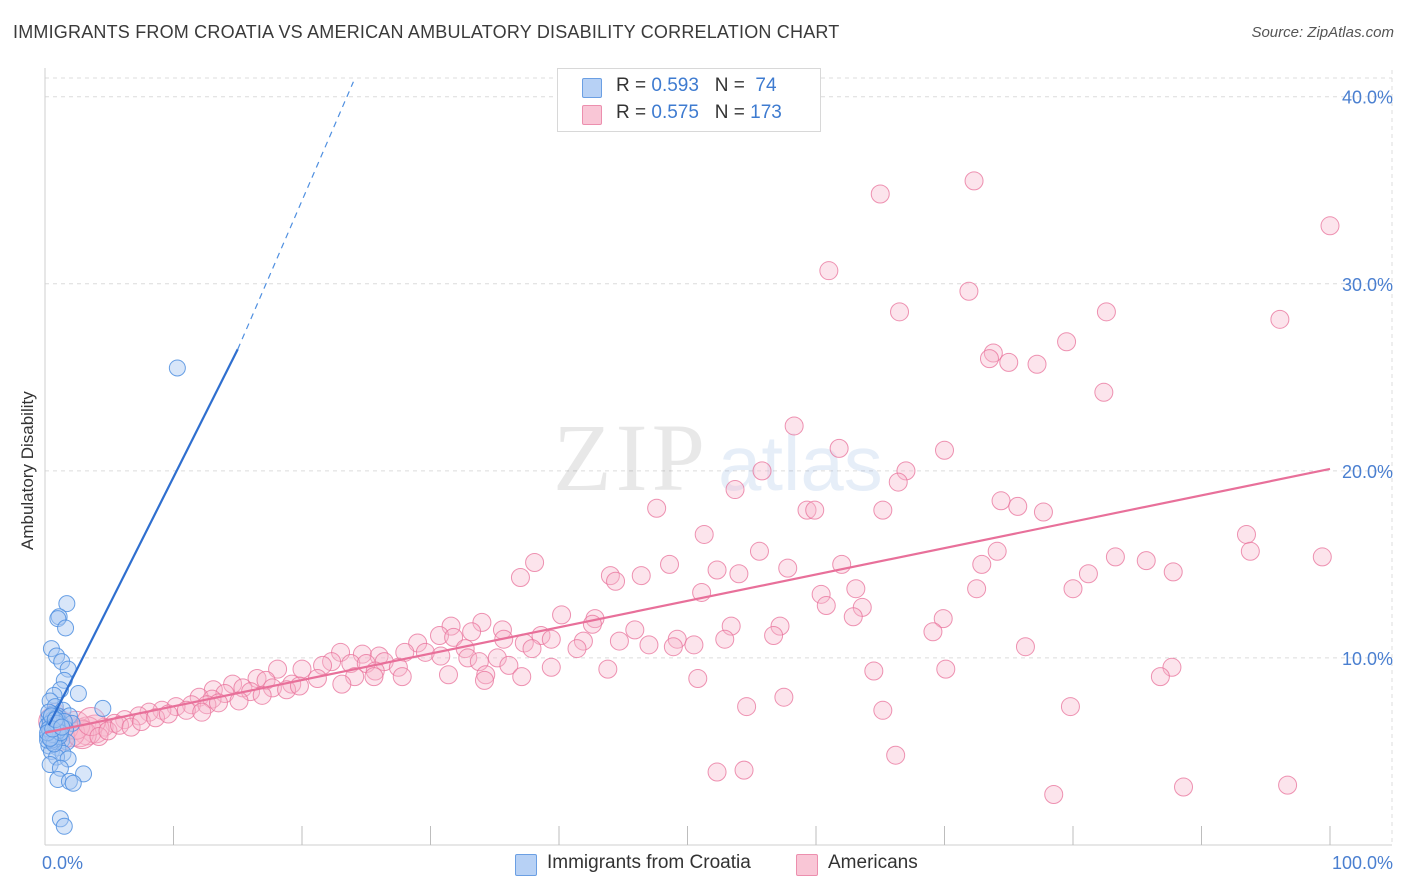 This screenshot has width=1406, height=892. What do you see at coordinates (675, 85) in the screenshot?
I see `legend-r-value: 0.593` at bounding box center [675, 85].